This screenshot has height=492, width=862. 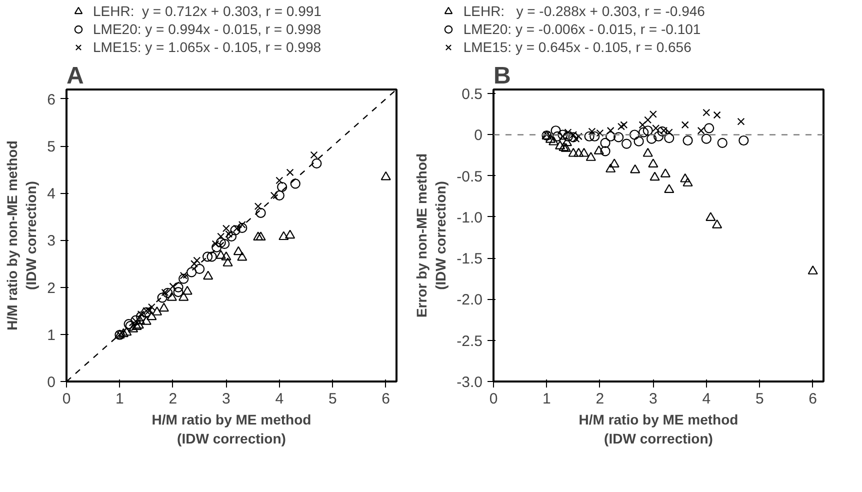 I want to click on y-tick-label: 4, so click(x=51, y=194).